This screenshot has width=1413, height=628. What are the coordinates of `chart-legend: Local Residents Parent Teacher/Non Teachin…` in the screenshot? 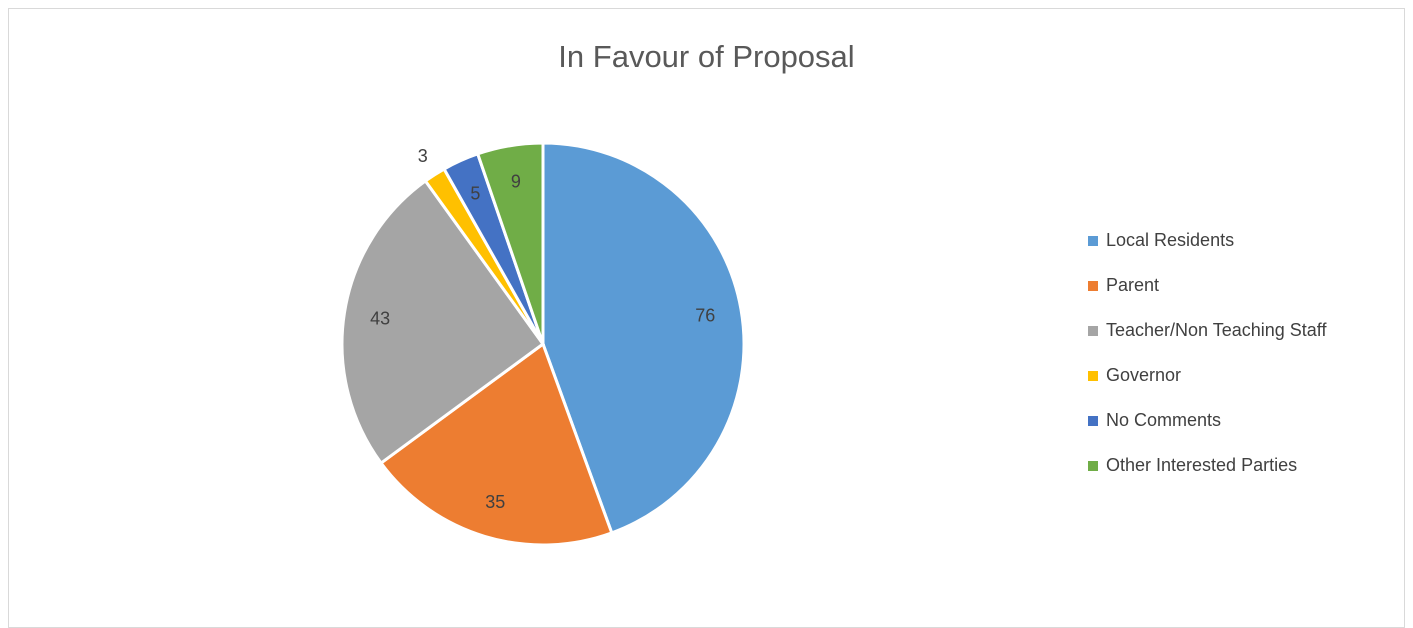 It's located at (1207, 353).